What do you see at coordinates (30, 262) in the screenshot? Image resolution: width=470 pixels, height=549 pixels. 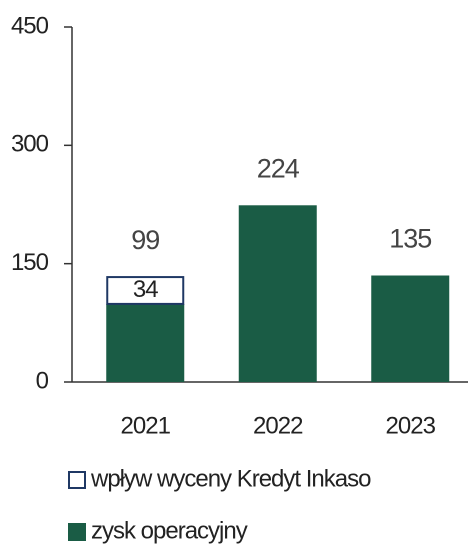 I see `y-tick-label: 150` at bounding box center [30, 262].